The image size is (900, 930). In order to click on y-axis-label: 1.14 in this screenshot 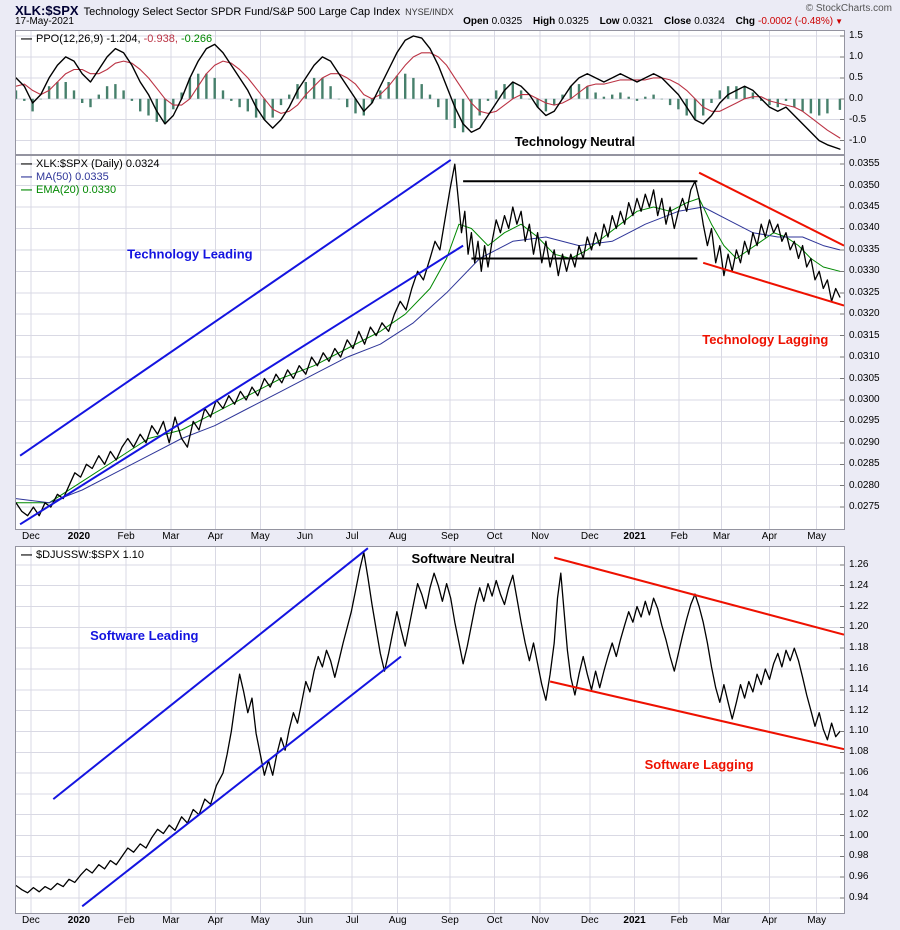, I will do `click(859, 689)`.